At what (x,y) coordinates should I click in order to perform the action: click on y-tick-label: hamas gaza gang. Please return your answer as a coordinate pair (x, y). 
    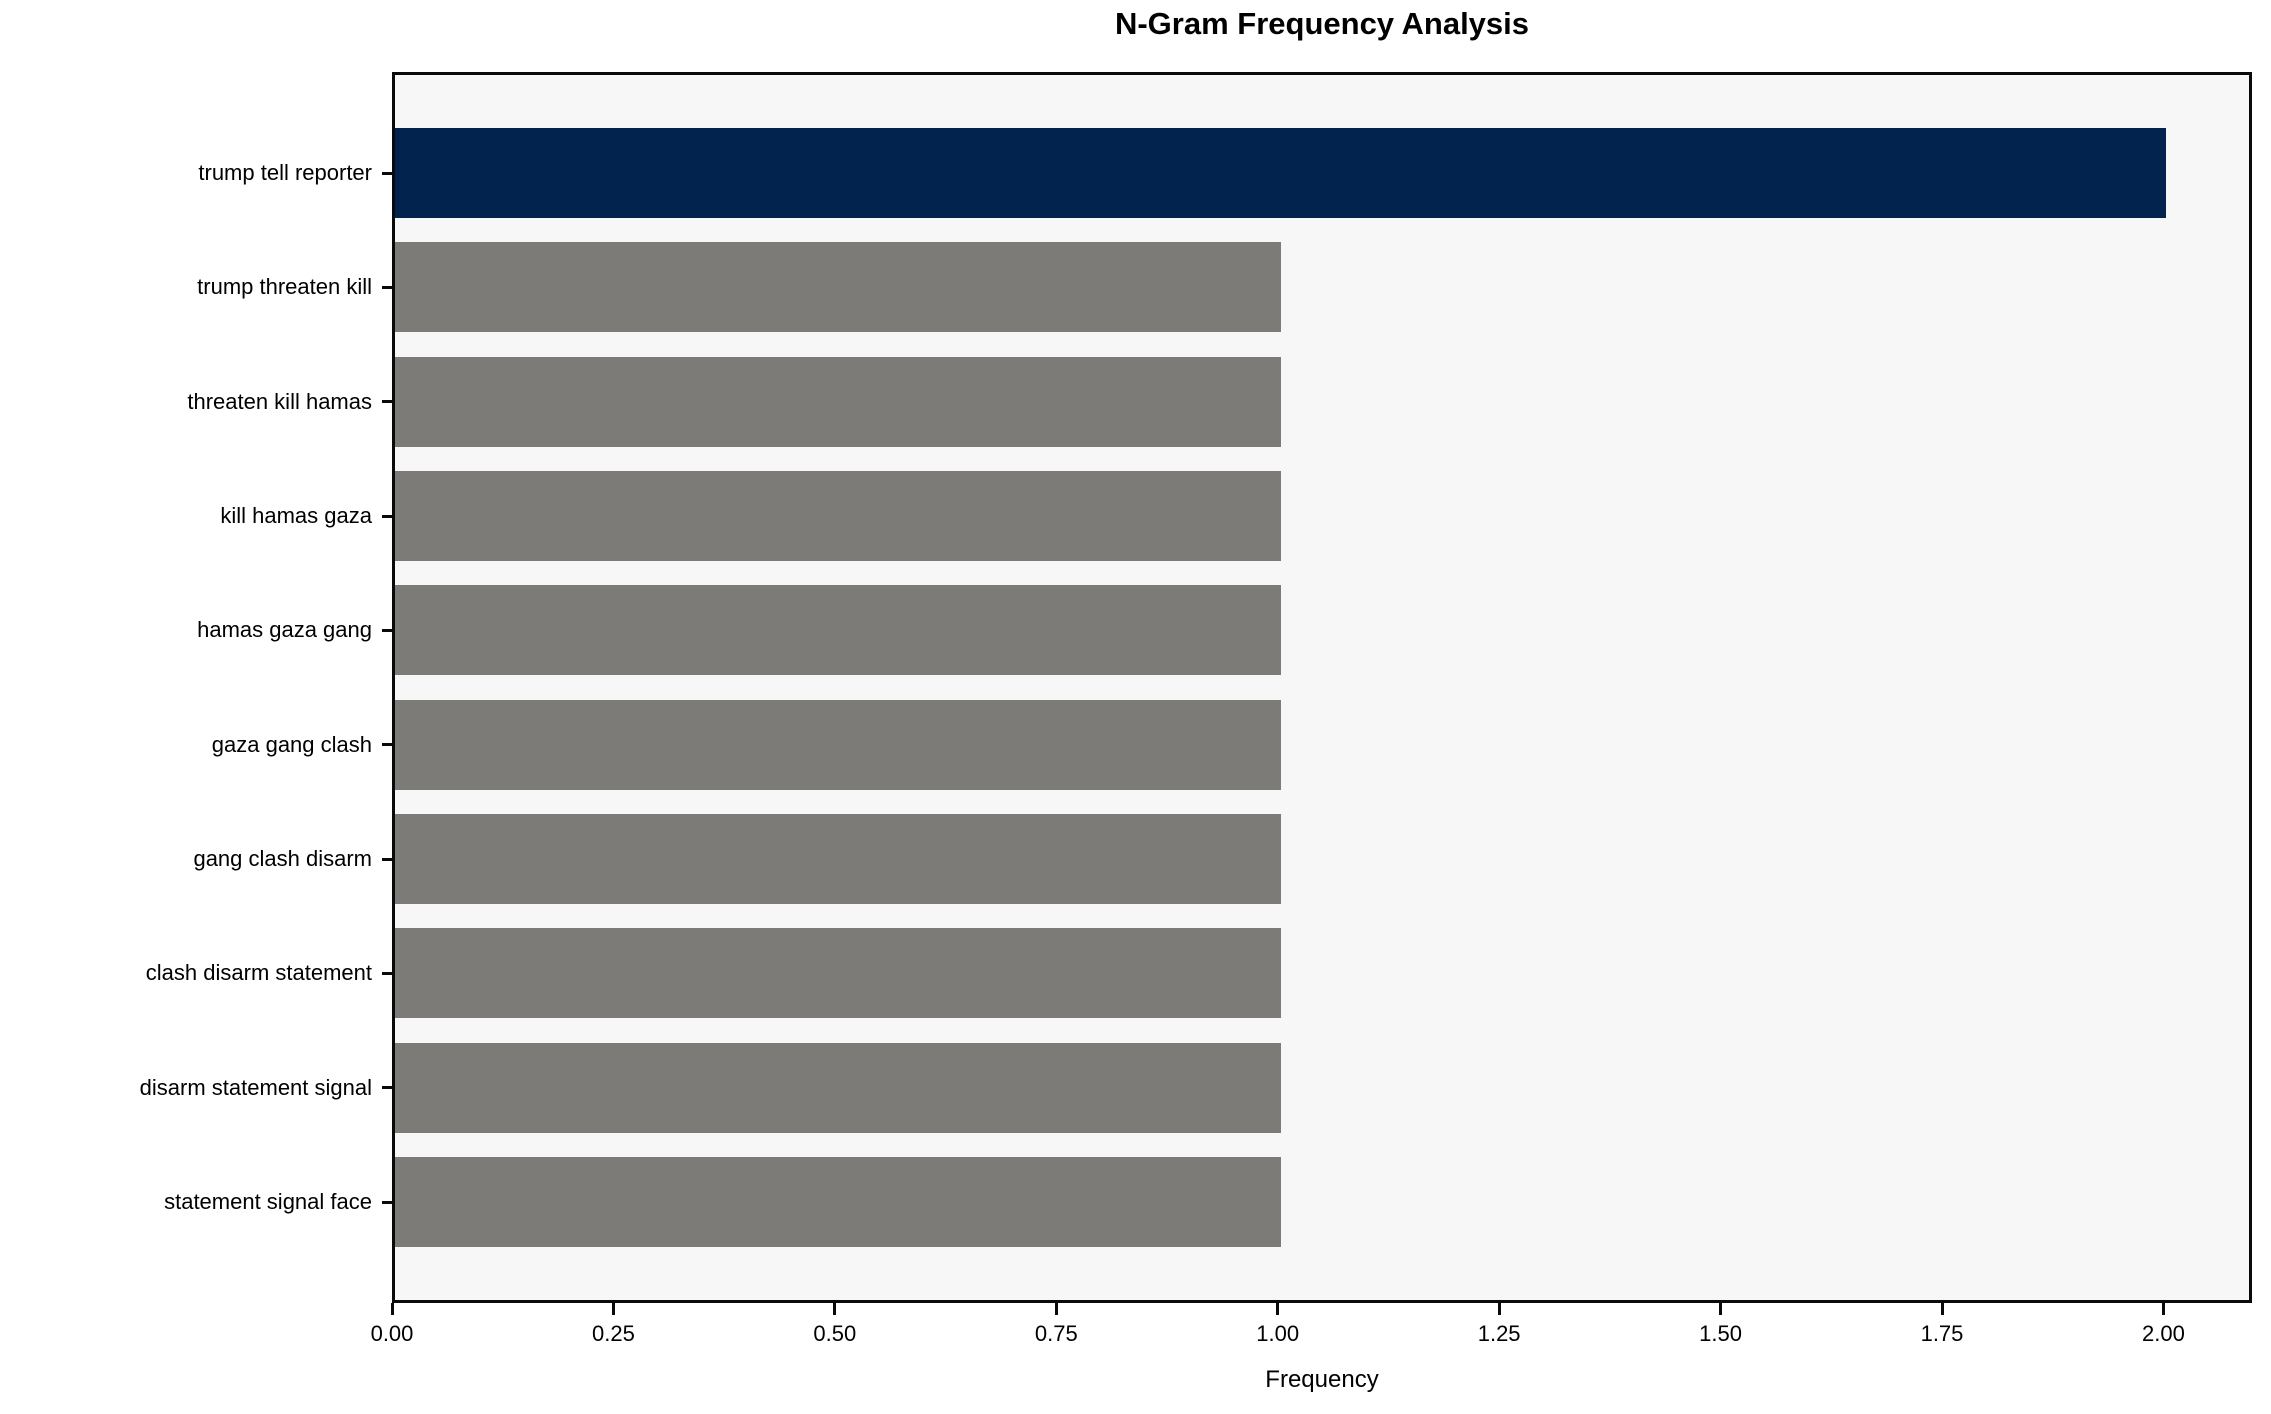
    Looking at the image, I should click on (284, 630).